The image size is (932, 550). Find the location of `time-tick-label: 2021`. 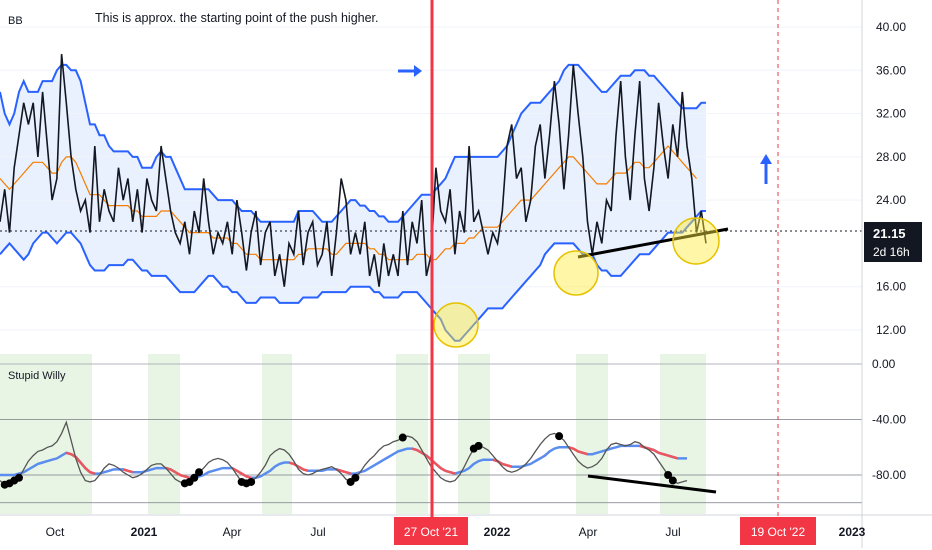

time-tick-label: 2021 is located at coordinates (144, 532).